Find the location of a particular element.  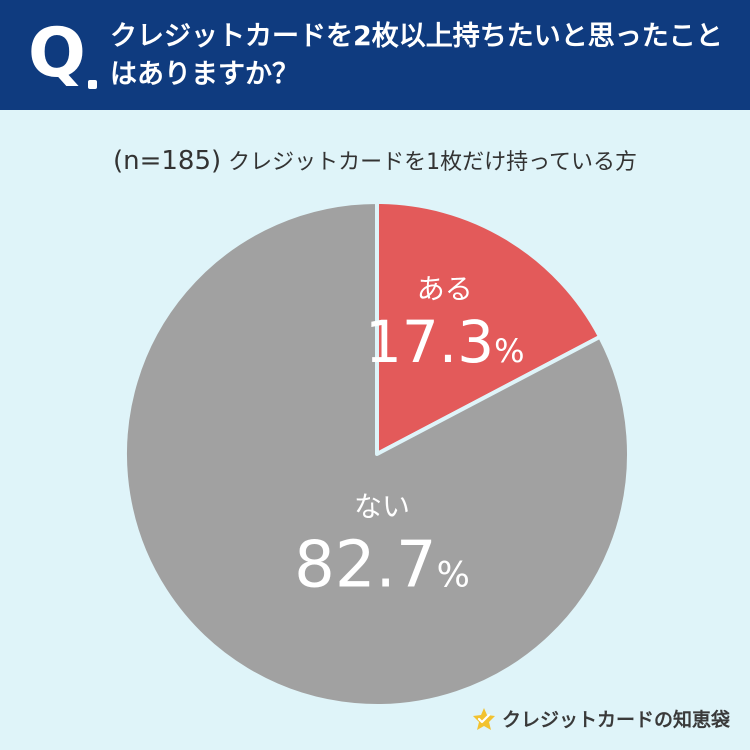

brand-name: クレジットカードの知恵袋 is located at coordinates (615, 720).